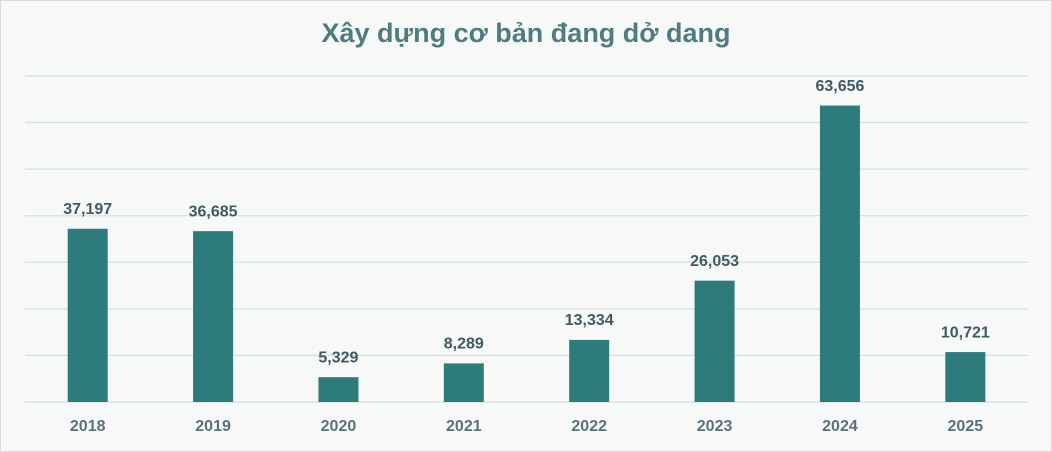 Image resolution: width=1052 pixels, height=452 pixels. Describe the element at coordinates (840, 426) in the screenshot. I see `x-tick-label: 2024` at that location.